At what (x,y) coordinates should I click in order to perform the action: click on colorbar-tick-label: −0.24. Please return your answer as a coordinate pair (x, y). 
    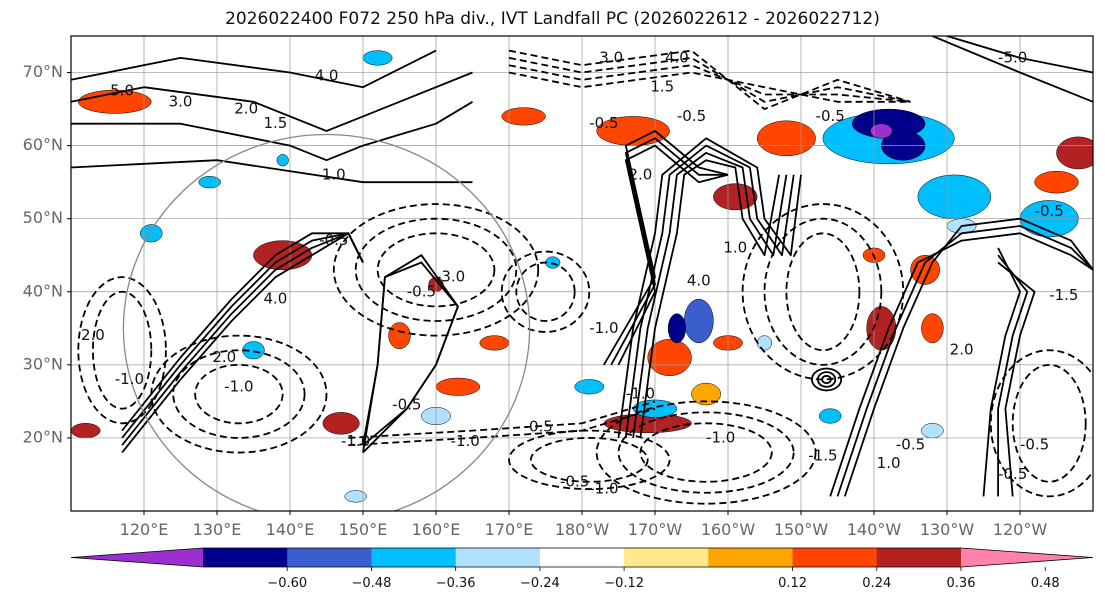
    Looking at the image, I should click on (540, 583).